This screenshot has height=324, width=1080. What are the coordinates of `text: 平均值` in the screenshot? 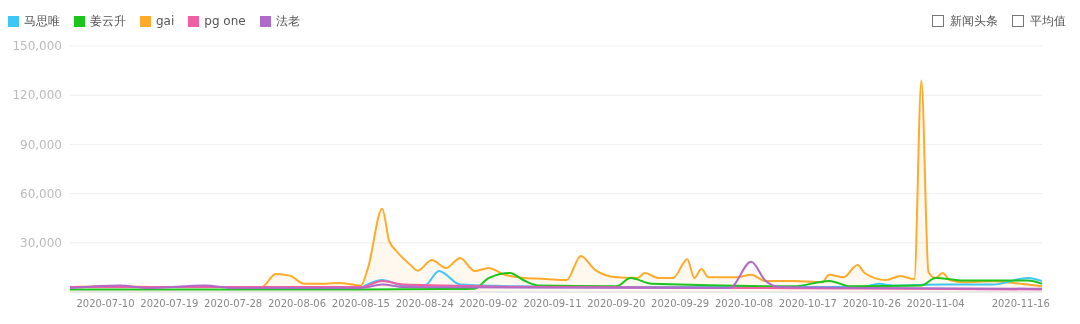 It's located at (1047, 21).